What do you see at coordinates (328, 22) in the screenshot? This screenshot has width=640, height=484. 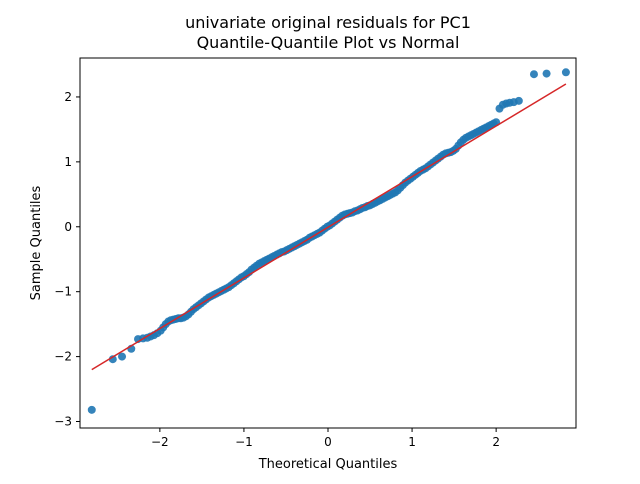 I see `chart-title: univariate original residuals for PC1` at bounding box center [328, 22].